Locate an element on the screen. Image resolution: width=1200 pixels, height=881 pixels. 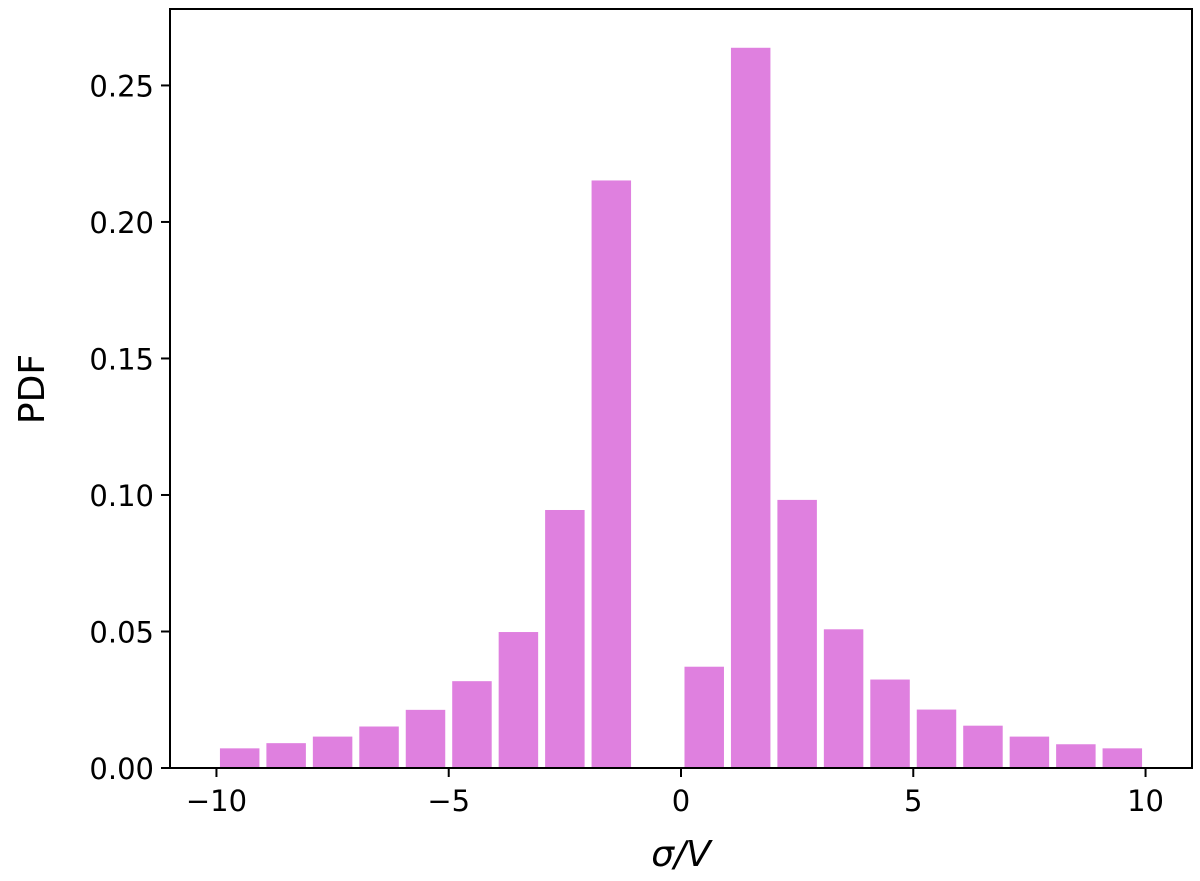
y-tick-label: 0.15 is located at coordinates (121, 359).